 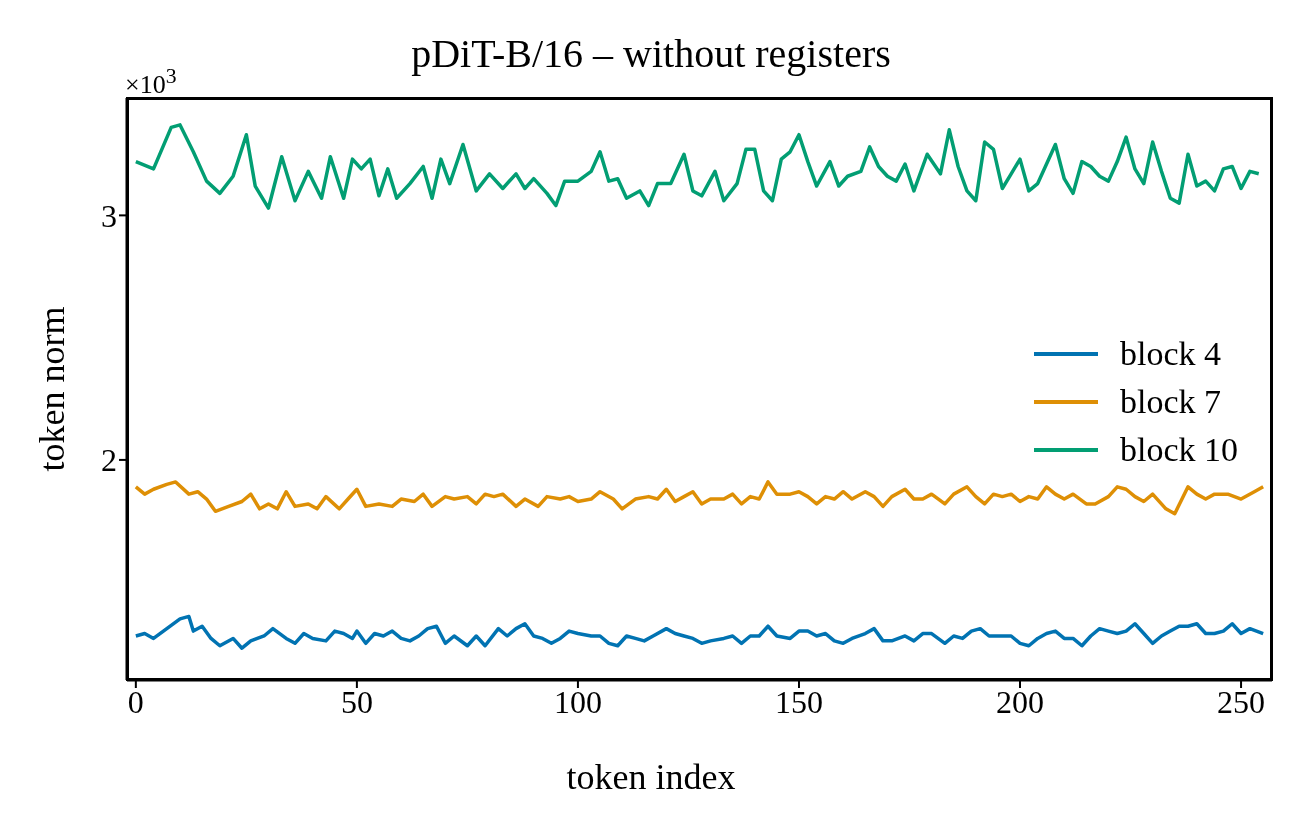 What do you see at coordinates (109, 460) in the screenshot?
I see `y-tick-label: 2` at bounding box center [109, 460].